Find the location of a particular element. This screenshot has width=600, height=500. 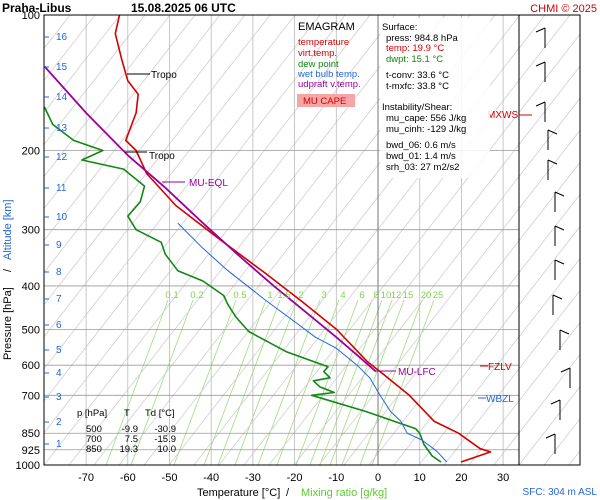

mu-eql-marker: MU-EQL is located at coordinates (195, 183).